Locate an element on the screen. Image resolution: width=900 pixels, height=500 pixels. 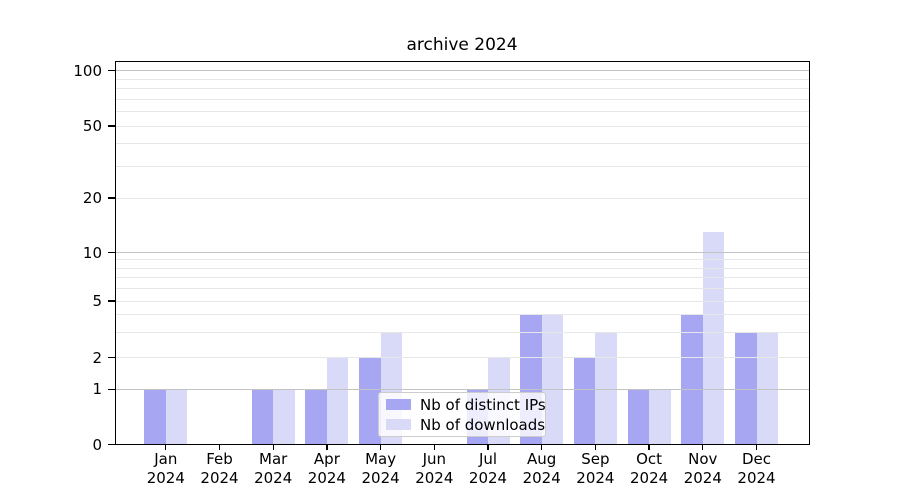
legend: Nb of distinct IPs Nb of downloads is located at coordinates (462, 414).